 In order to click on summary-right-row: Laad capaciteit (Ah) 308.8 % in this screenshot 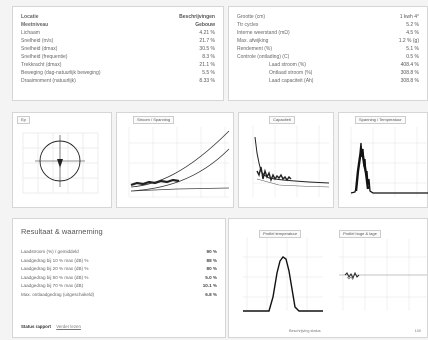, I will do `click(328, 81)`.